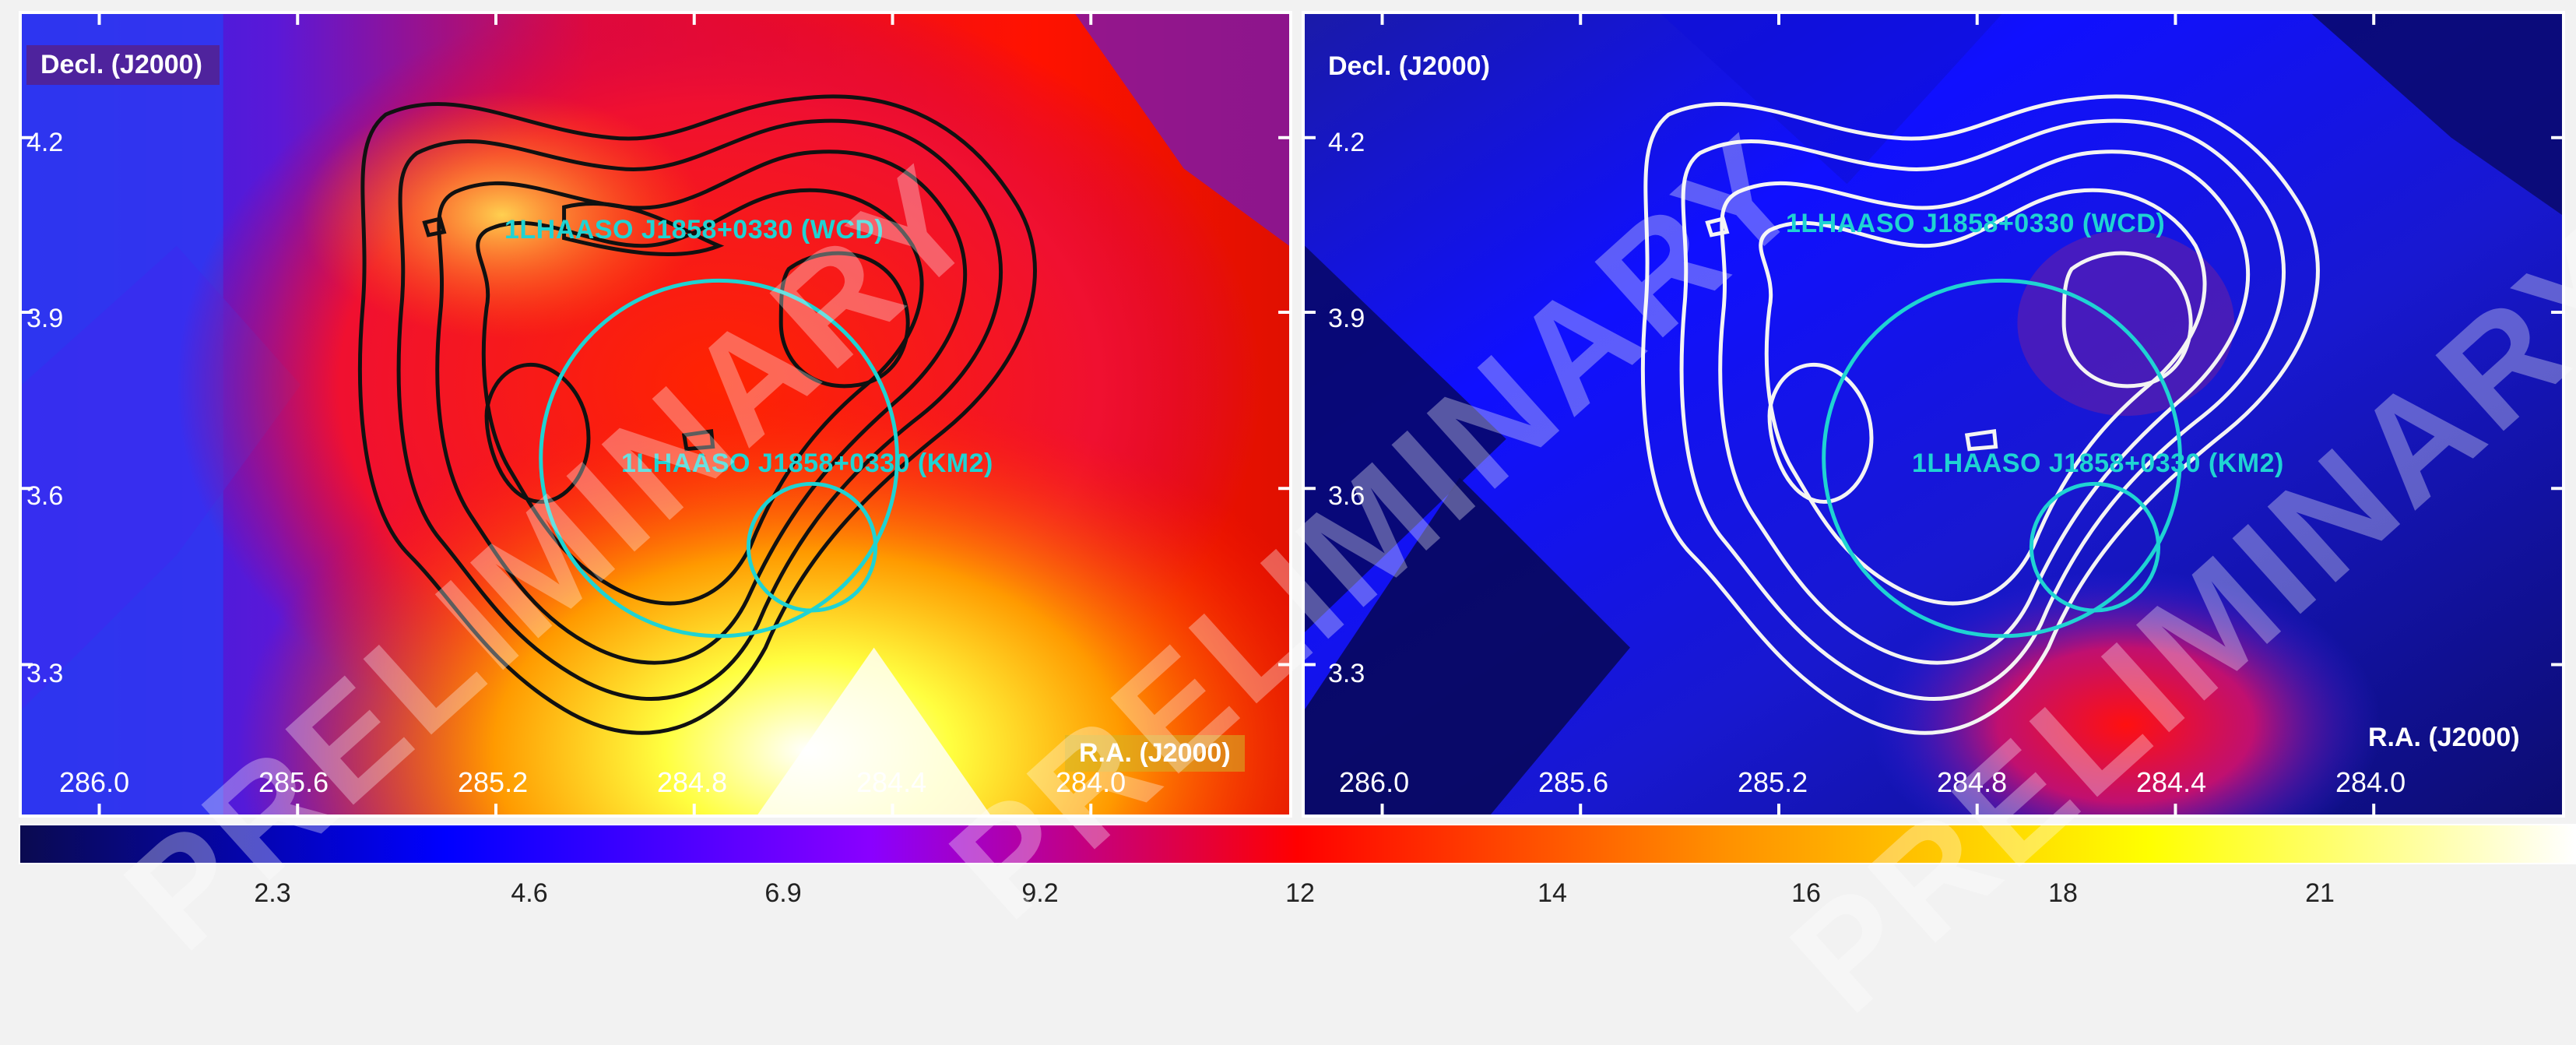 The width and height of the screenshot is (2576, 1045). Describe the element at coordinates (1374, 782) in the screenshot. I see `right-xtick-1: 286.0` at that location.